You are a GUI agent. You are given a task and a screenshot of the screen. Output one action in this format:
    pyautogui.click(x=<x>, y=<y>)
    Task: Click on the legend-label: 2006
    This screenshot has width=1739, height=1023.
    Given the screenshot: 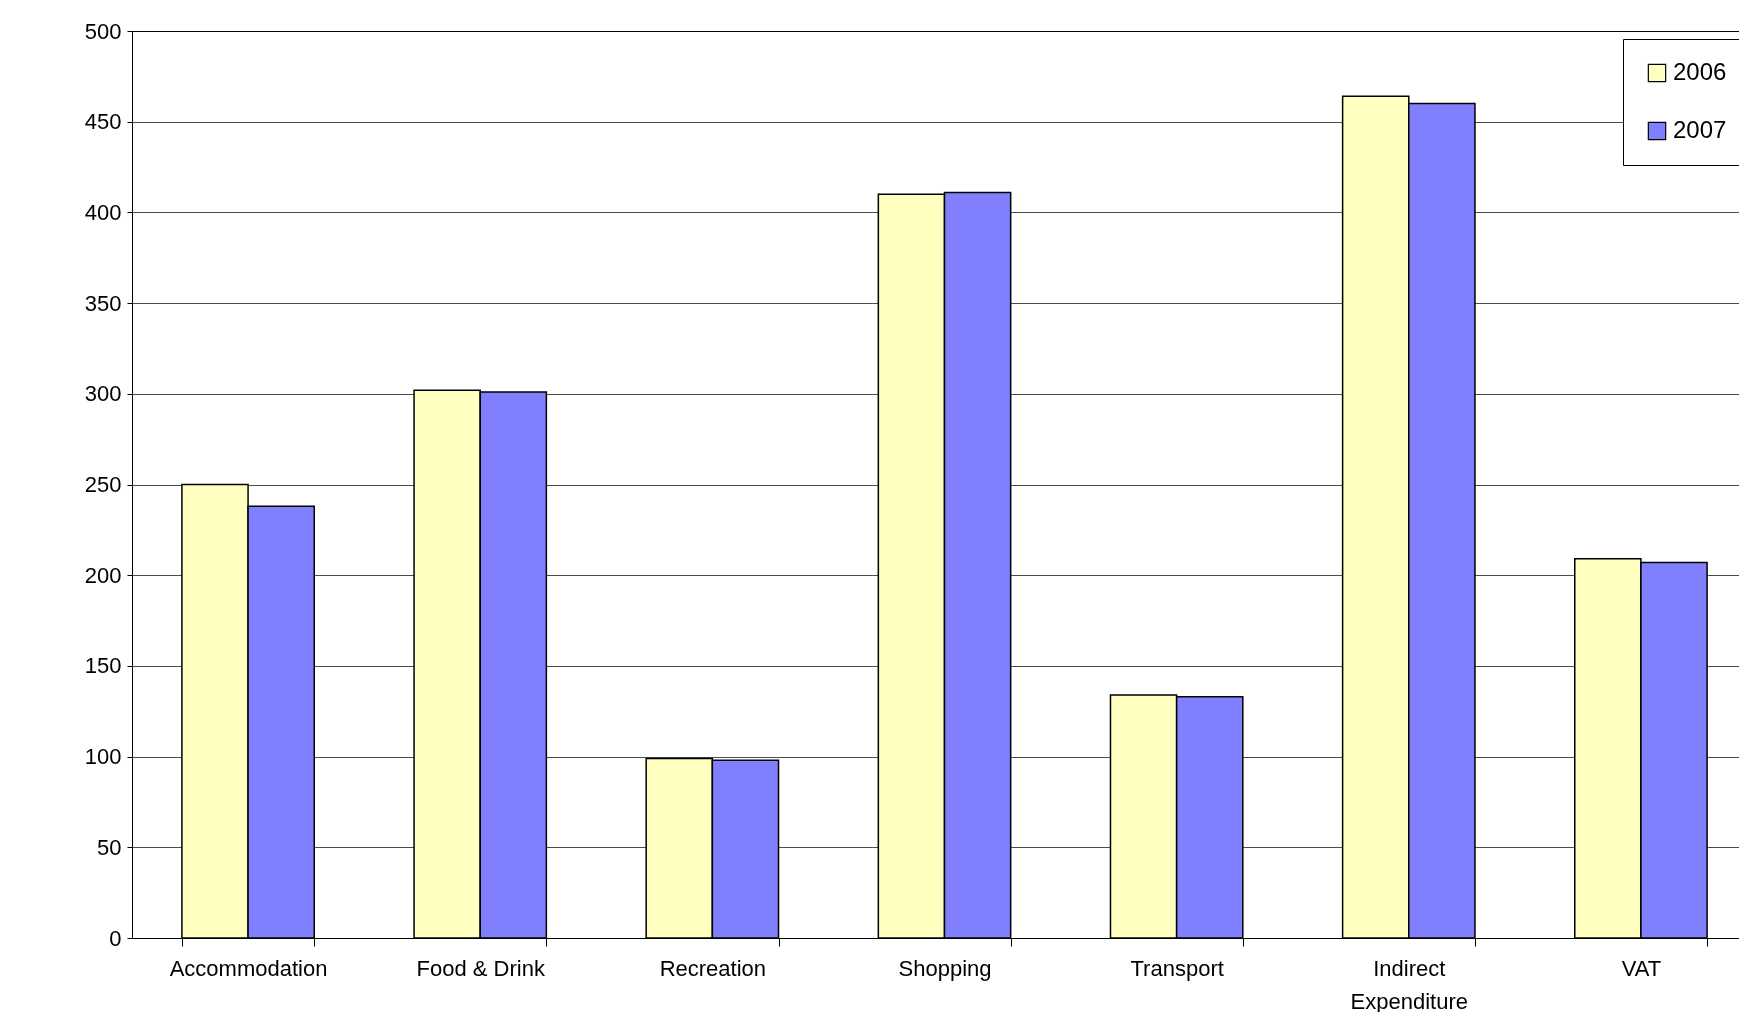 What is the action you would take?
    pyautogui.click(x=1700, y=71)
    